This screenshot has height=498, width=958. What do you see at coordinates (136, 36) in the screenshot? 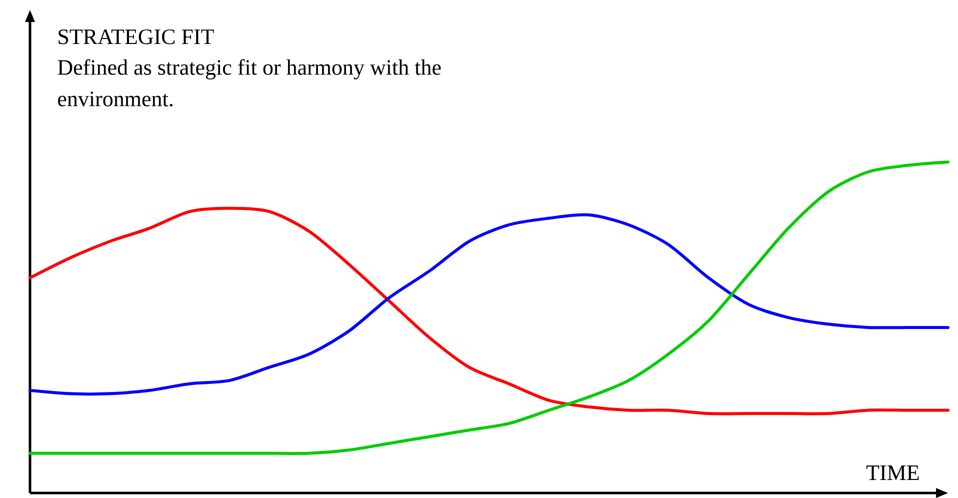
I see `chart-title: STRATEGIC FIT` at bounding box center [136, 36].